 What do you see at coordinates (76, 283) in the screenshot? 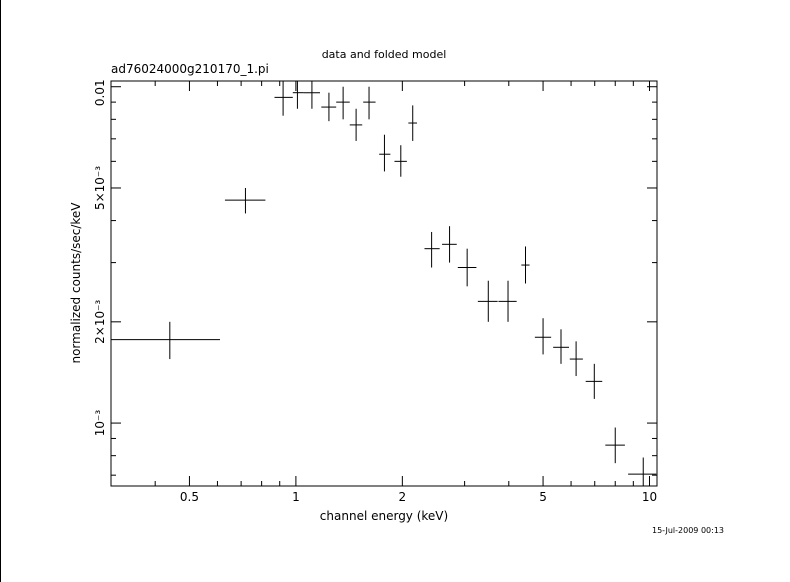
I see `y-axis-label: normalized counts/sec/keV` at bounding box center [76, 283].